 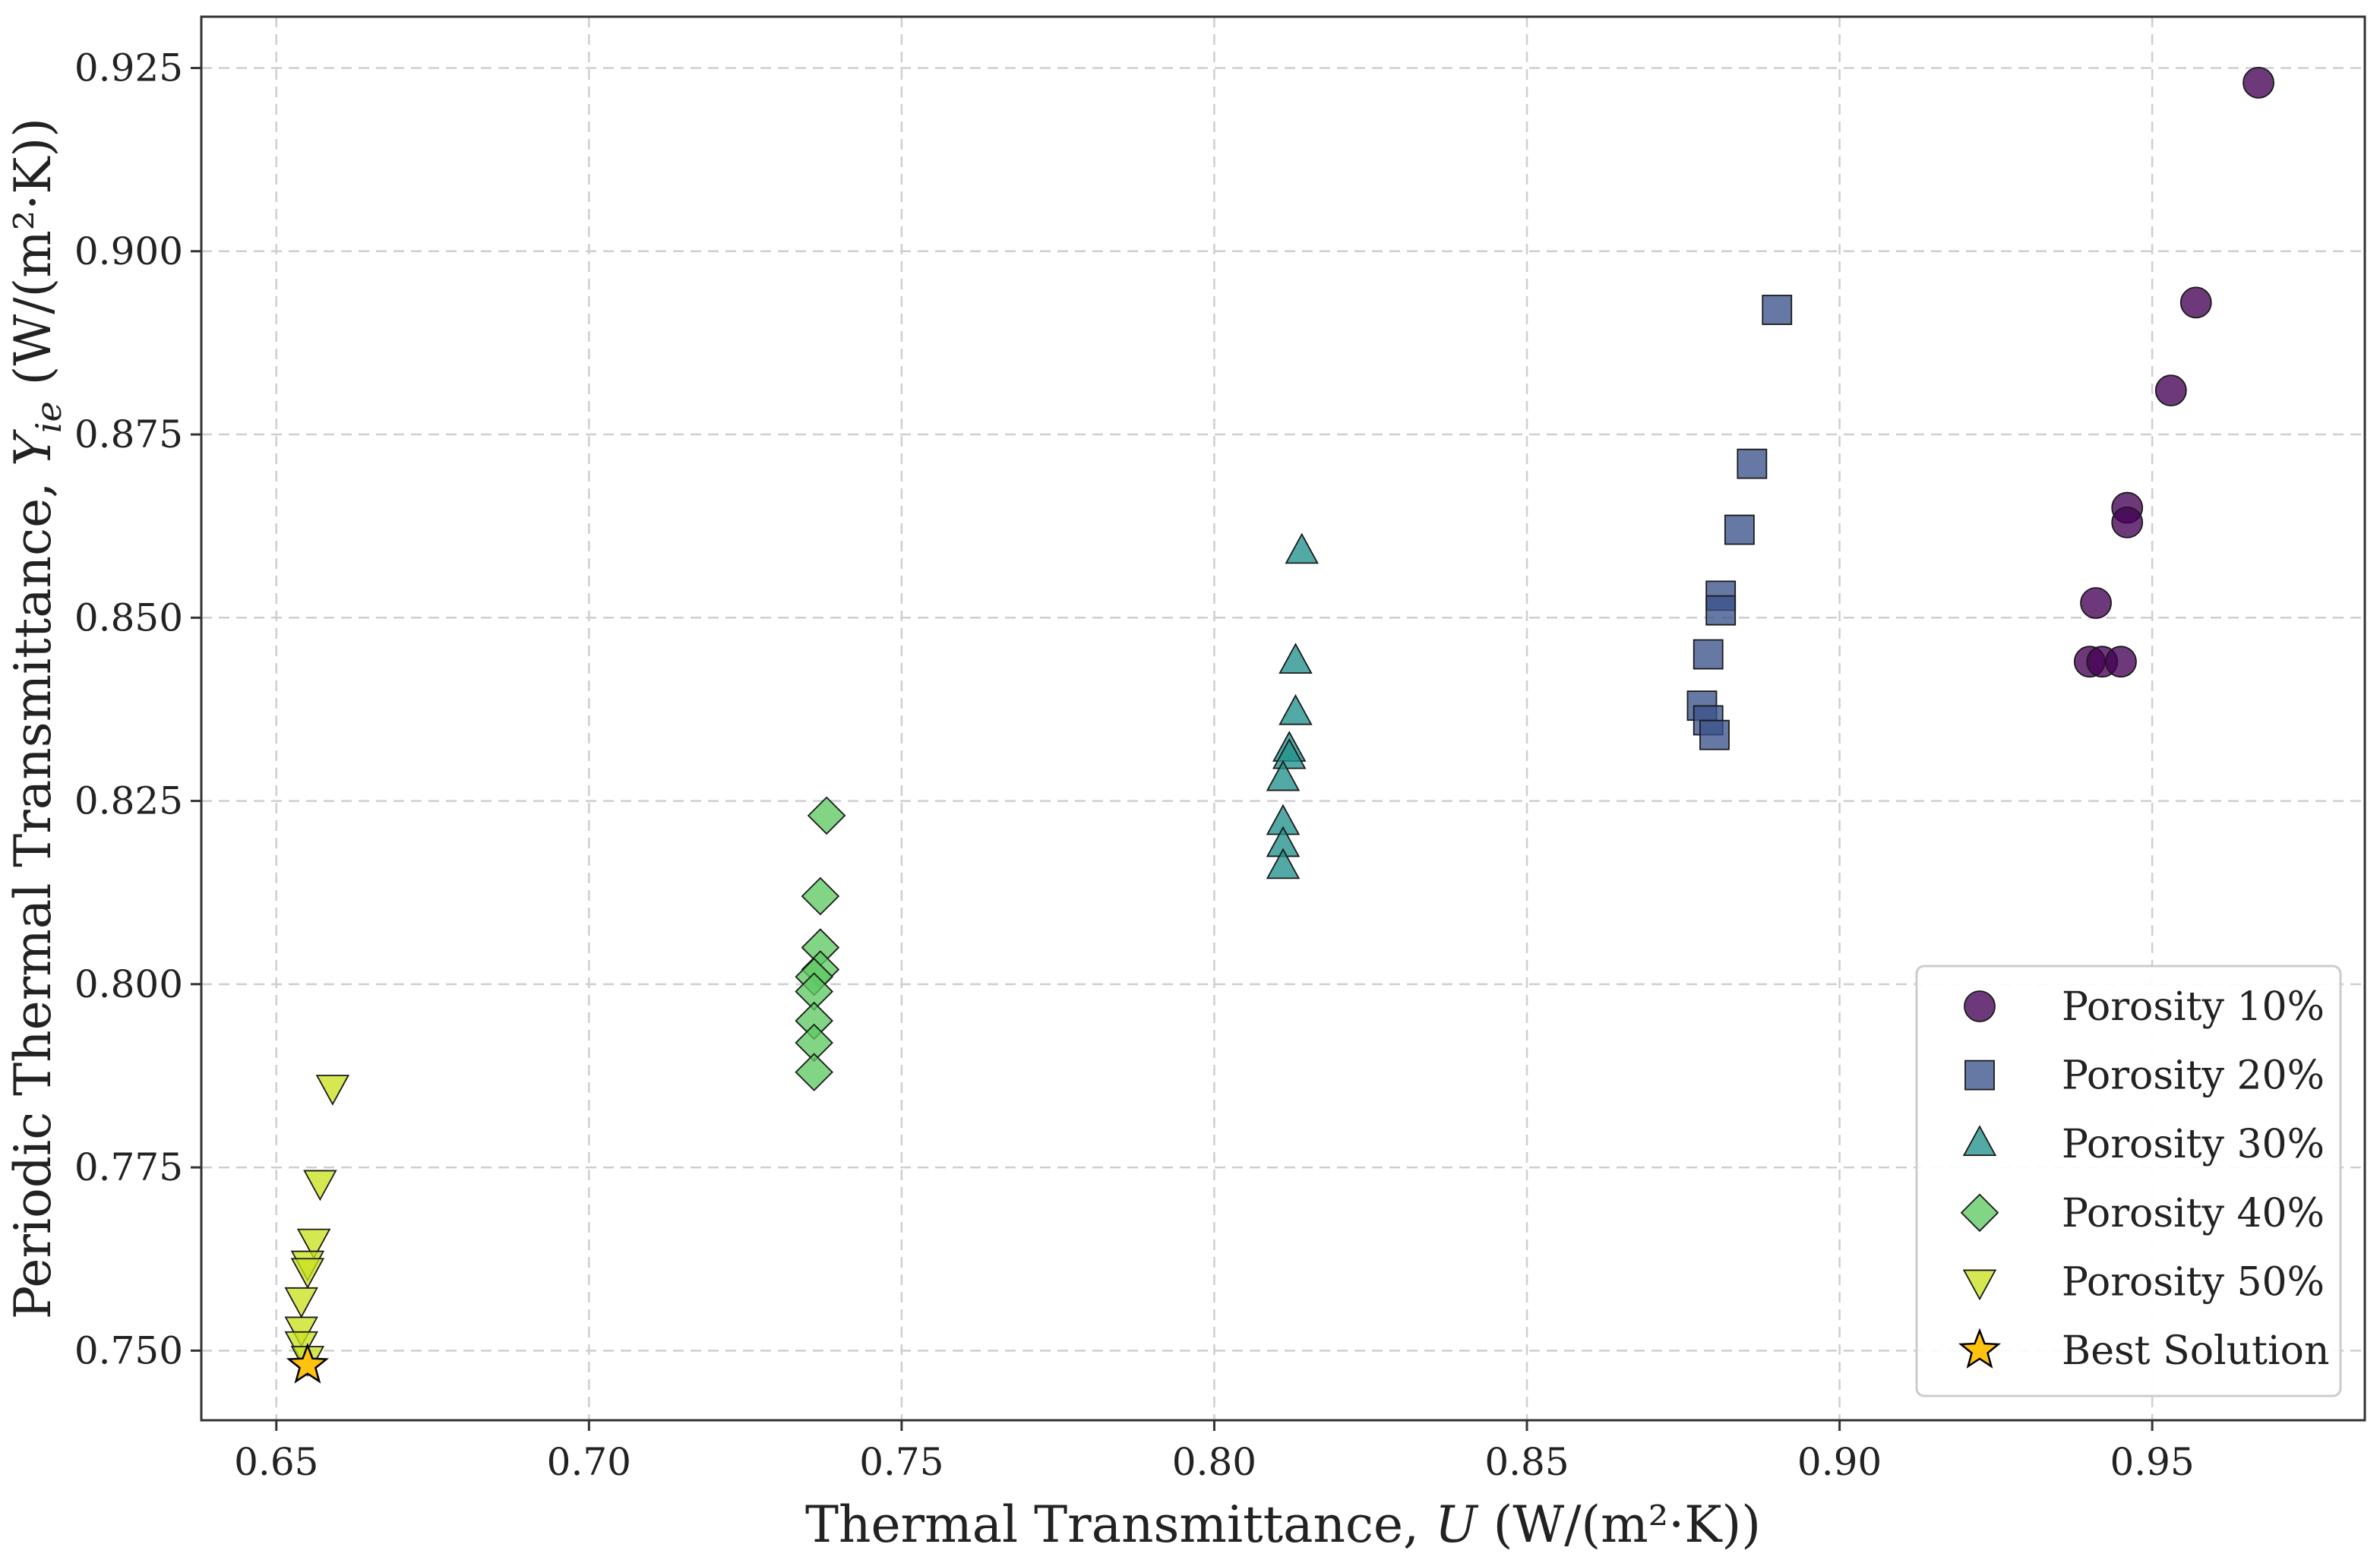 I want to click on y-tick-label: 0.825, so click(x=128, y=801).